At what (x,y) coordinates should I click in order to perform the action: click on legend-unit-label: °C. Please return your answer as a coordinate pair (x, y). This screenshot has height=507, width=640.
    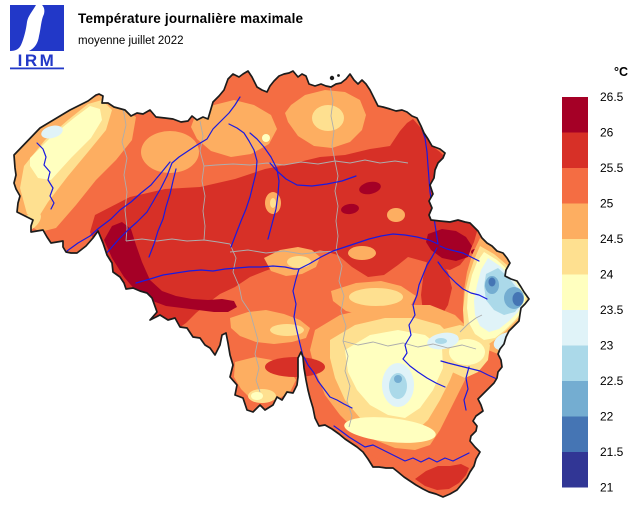
    Looking at the image, I should click on (621, 72).